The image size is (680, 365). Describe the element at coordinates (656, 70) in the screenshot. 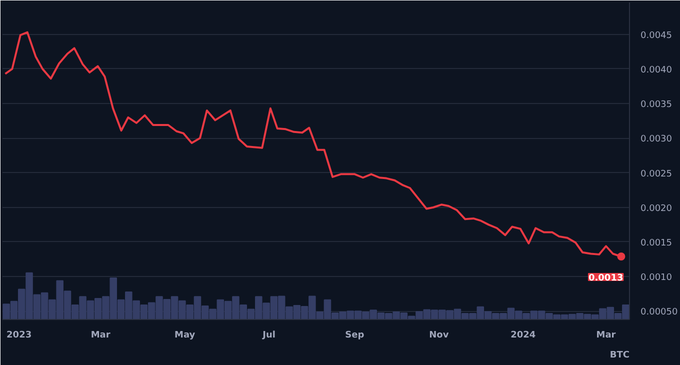

I see `y-tick-label: 0.0040` at that location.